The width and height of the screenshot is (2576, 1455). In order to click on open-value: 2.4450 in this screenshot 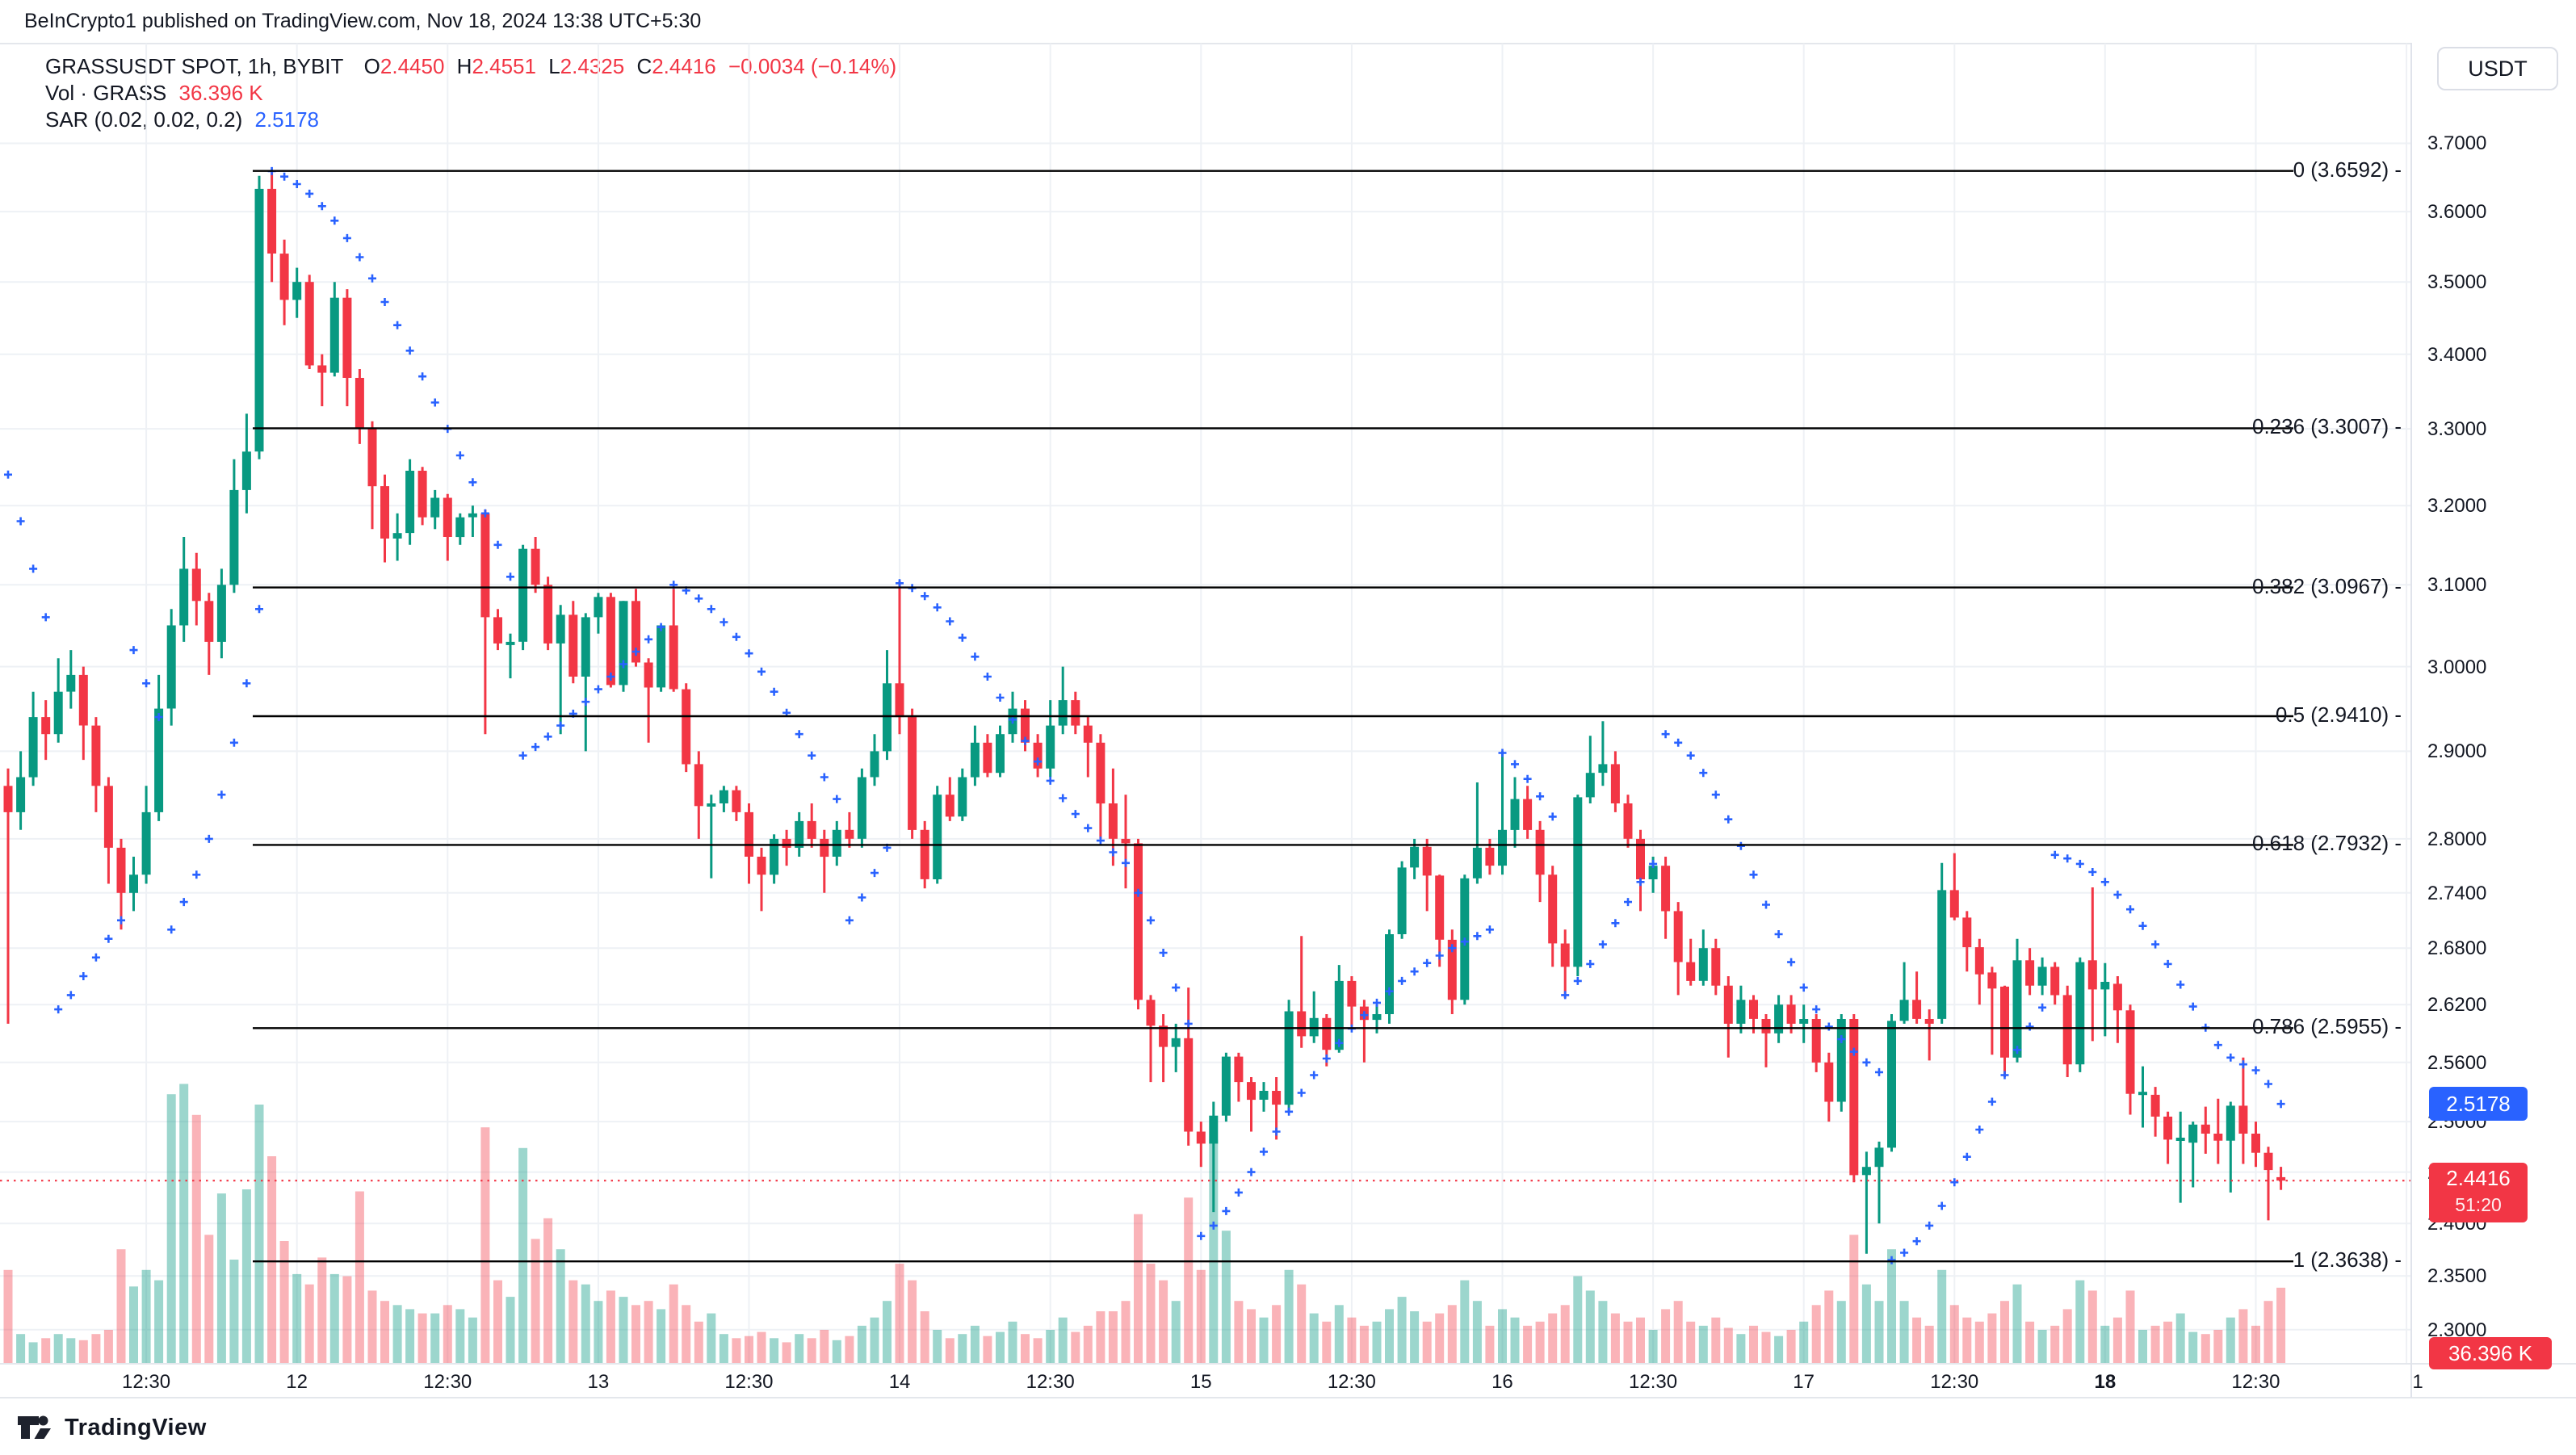, I will do `click(412, 66)`.